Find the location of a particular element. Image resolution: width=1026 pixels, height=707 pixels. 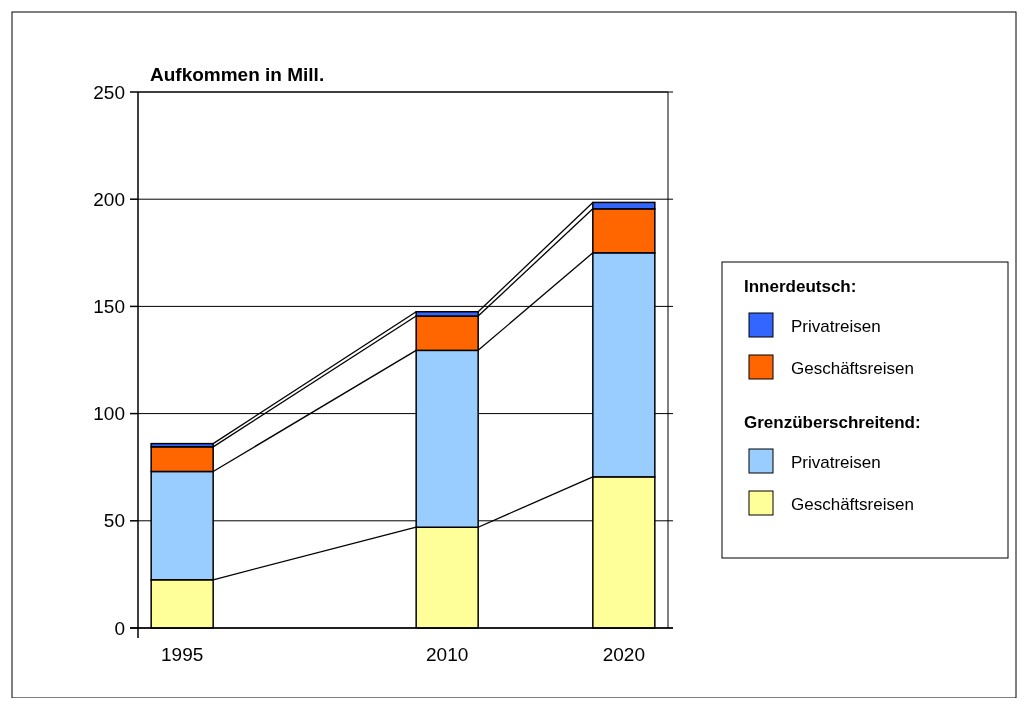

x-tick-label: 1995 is located at coordinates (182, 654).